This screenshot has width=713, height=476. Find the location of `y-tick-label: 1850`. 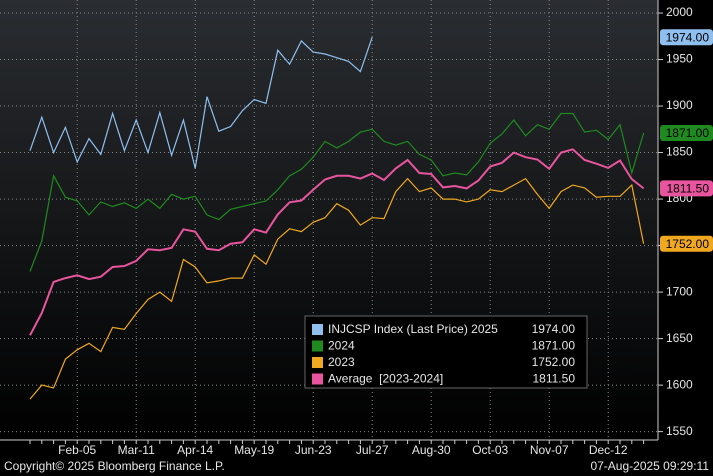

y-tick-label: 1850 is located at coordinates (679, 152).